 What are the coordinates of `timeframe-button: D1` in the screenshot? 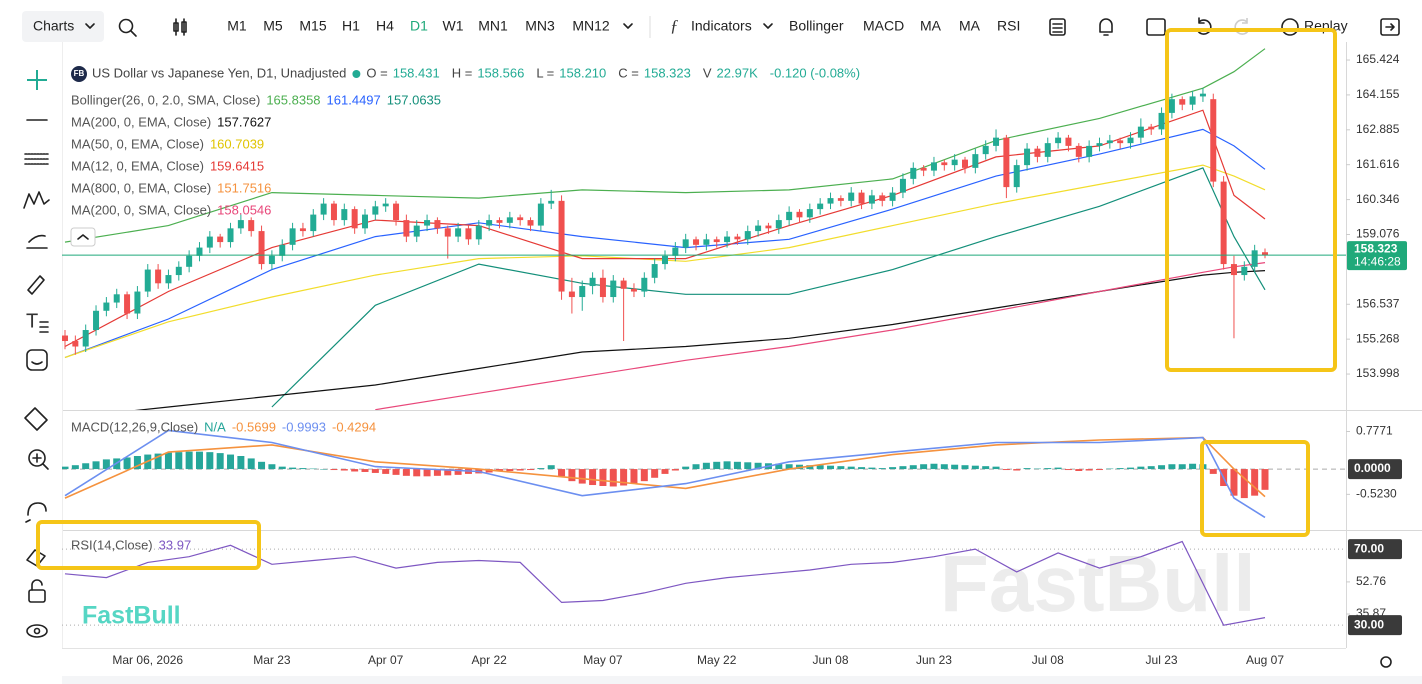 It's located at (419, 26).